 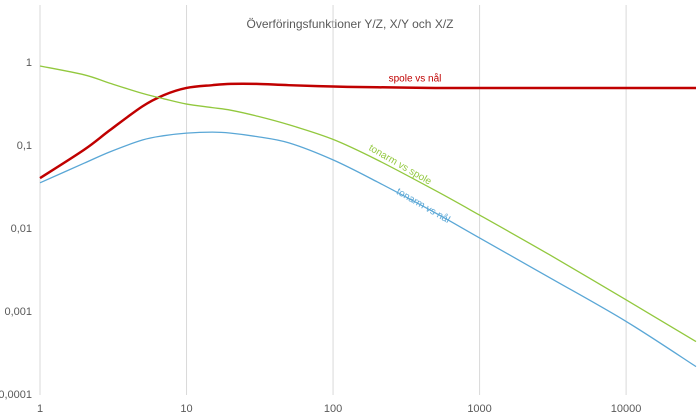 I want to click on y-tick-label: 0,0001, so click(x=16, y=395).